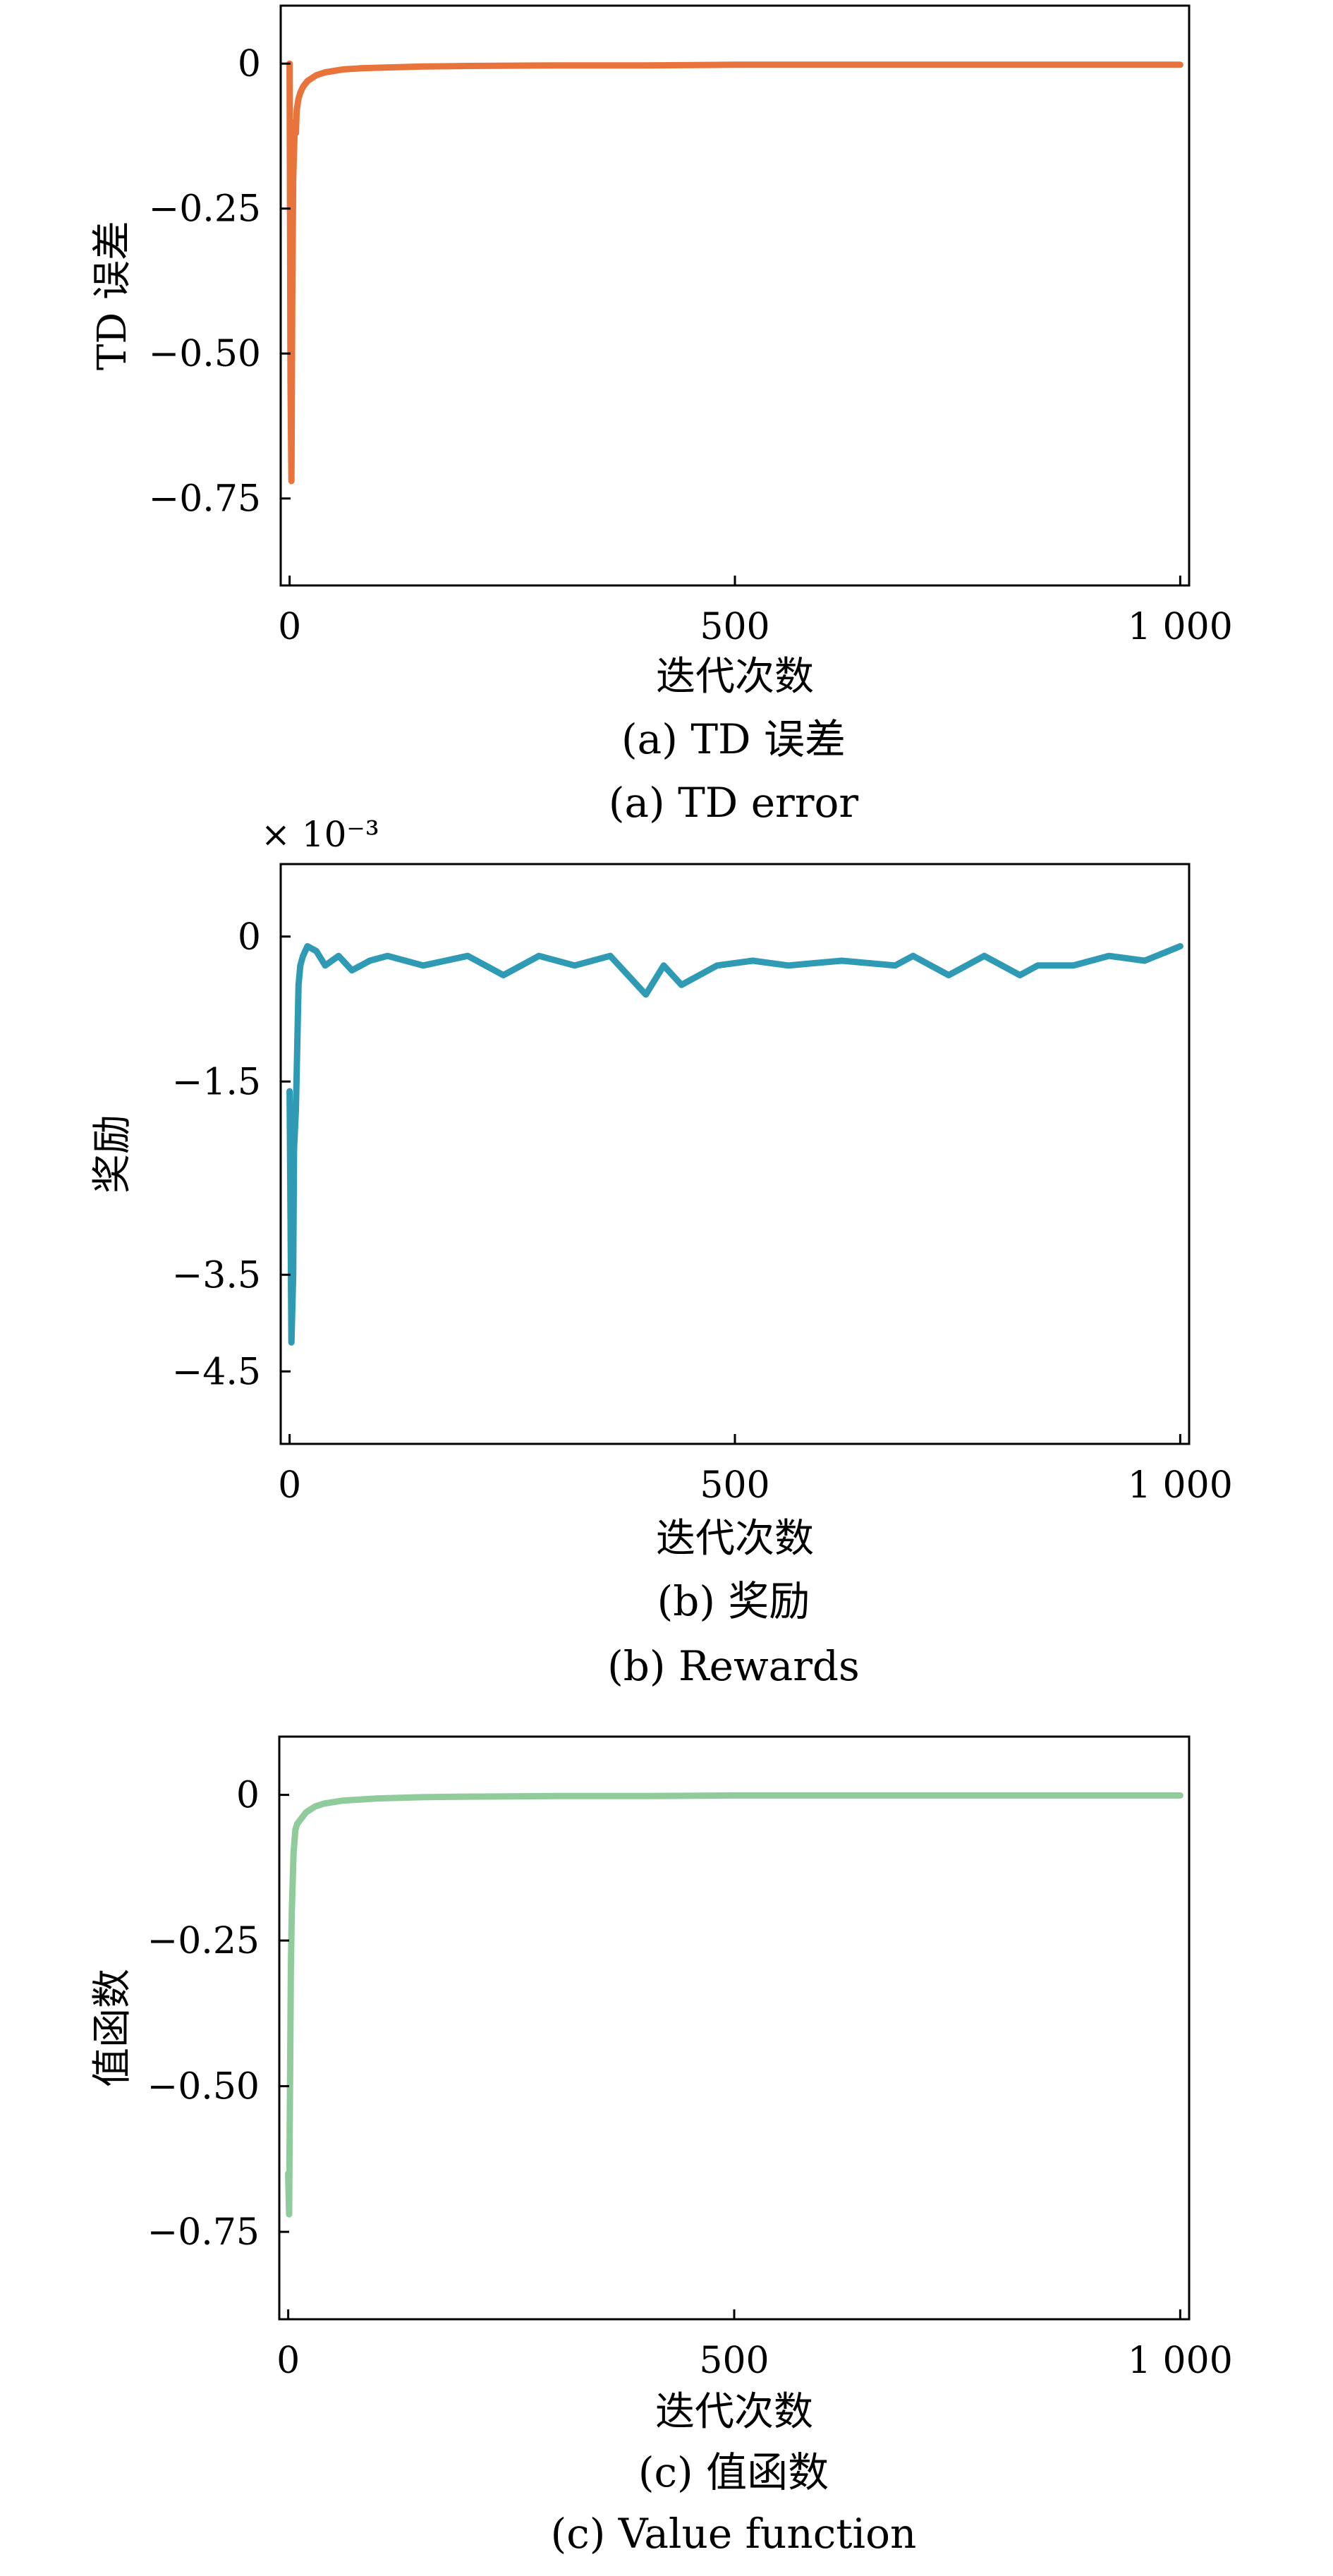  Describe the element at coordinates (734, 2472) in the screenshot. I see `caption-zh: (c) 值函数` at that location.